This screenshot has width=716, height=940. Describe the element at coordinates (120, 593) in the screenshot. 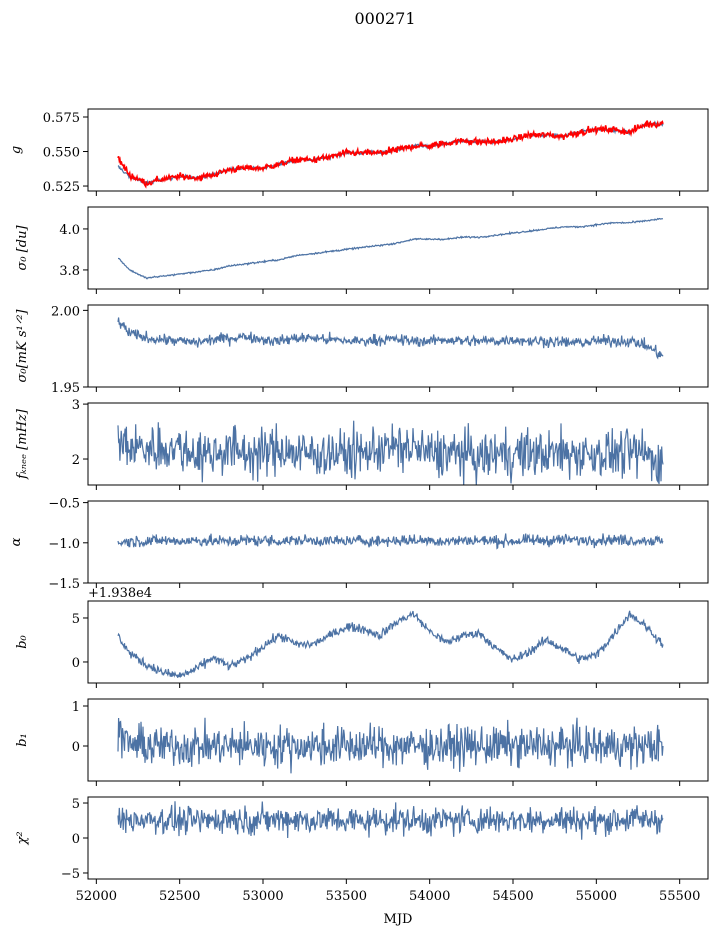

I see `y-offset-text: +1.938e4` at that location.